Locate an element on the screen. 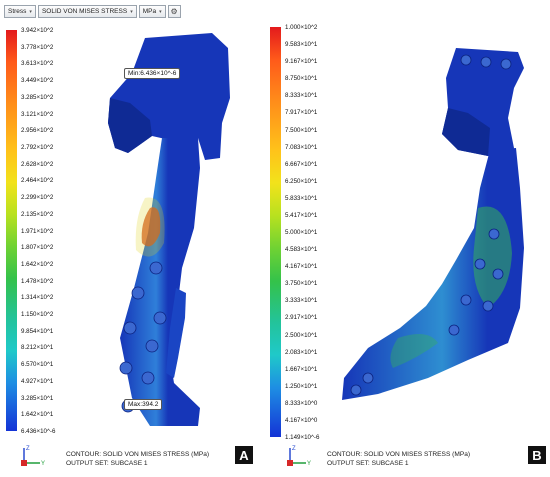 The image size is (550, 477). stress-halo-a is located at coordinates (150, 227).